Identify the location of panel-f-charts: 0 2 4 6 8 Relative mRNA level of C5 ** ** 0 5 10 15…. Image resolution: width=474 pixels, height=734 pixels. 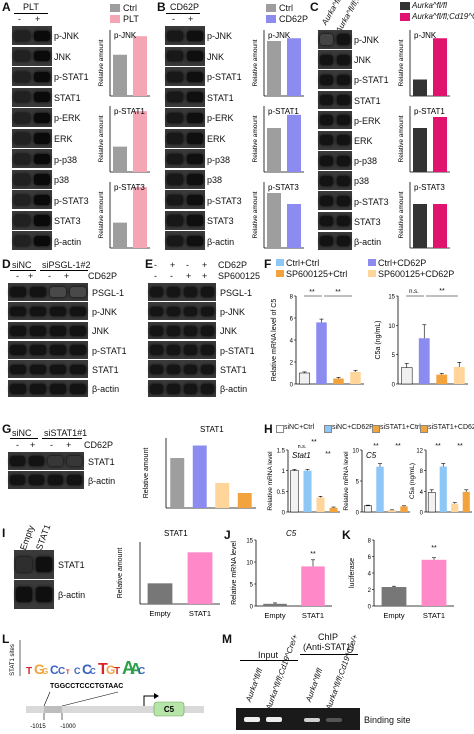
(369, 338).